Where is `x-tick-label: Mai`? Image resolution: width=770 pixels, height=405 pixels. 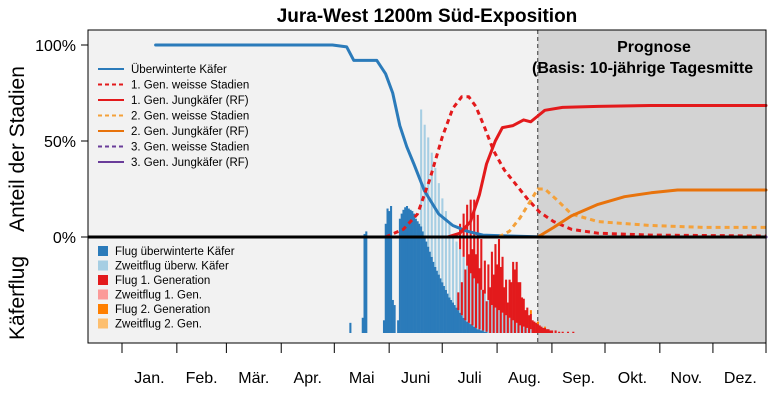
x-tick-label: Mai is located at coordinates (362, 378).